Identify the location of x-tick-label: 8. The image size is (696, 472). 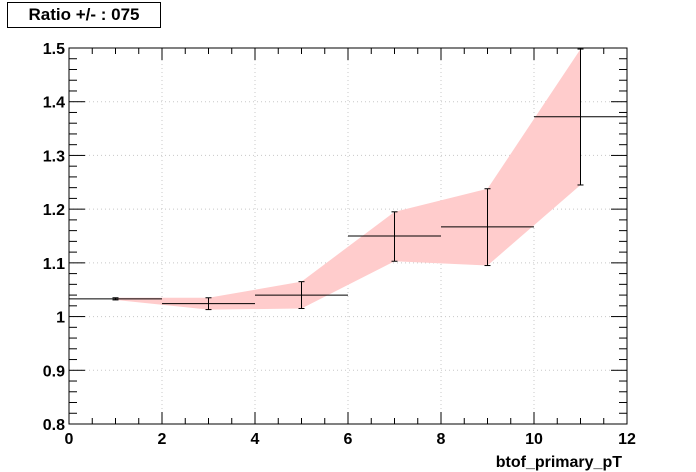
(441, 439).